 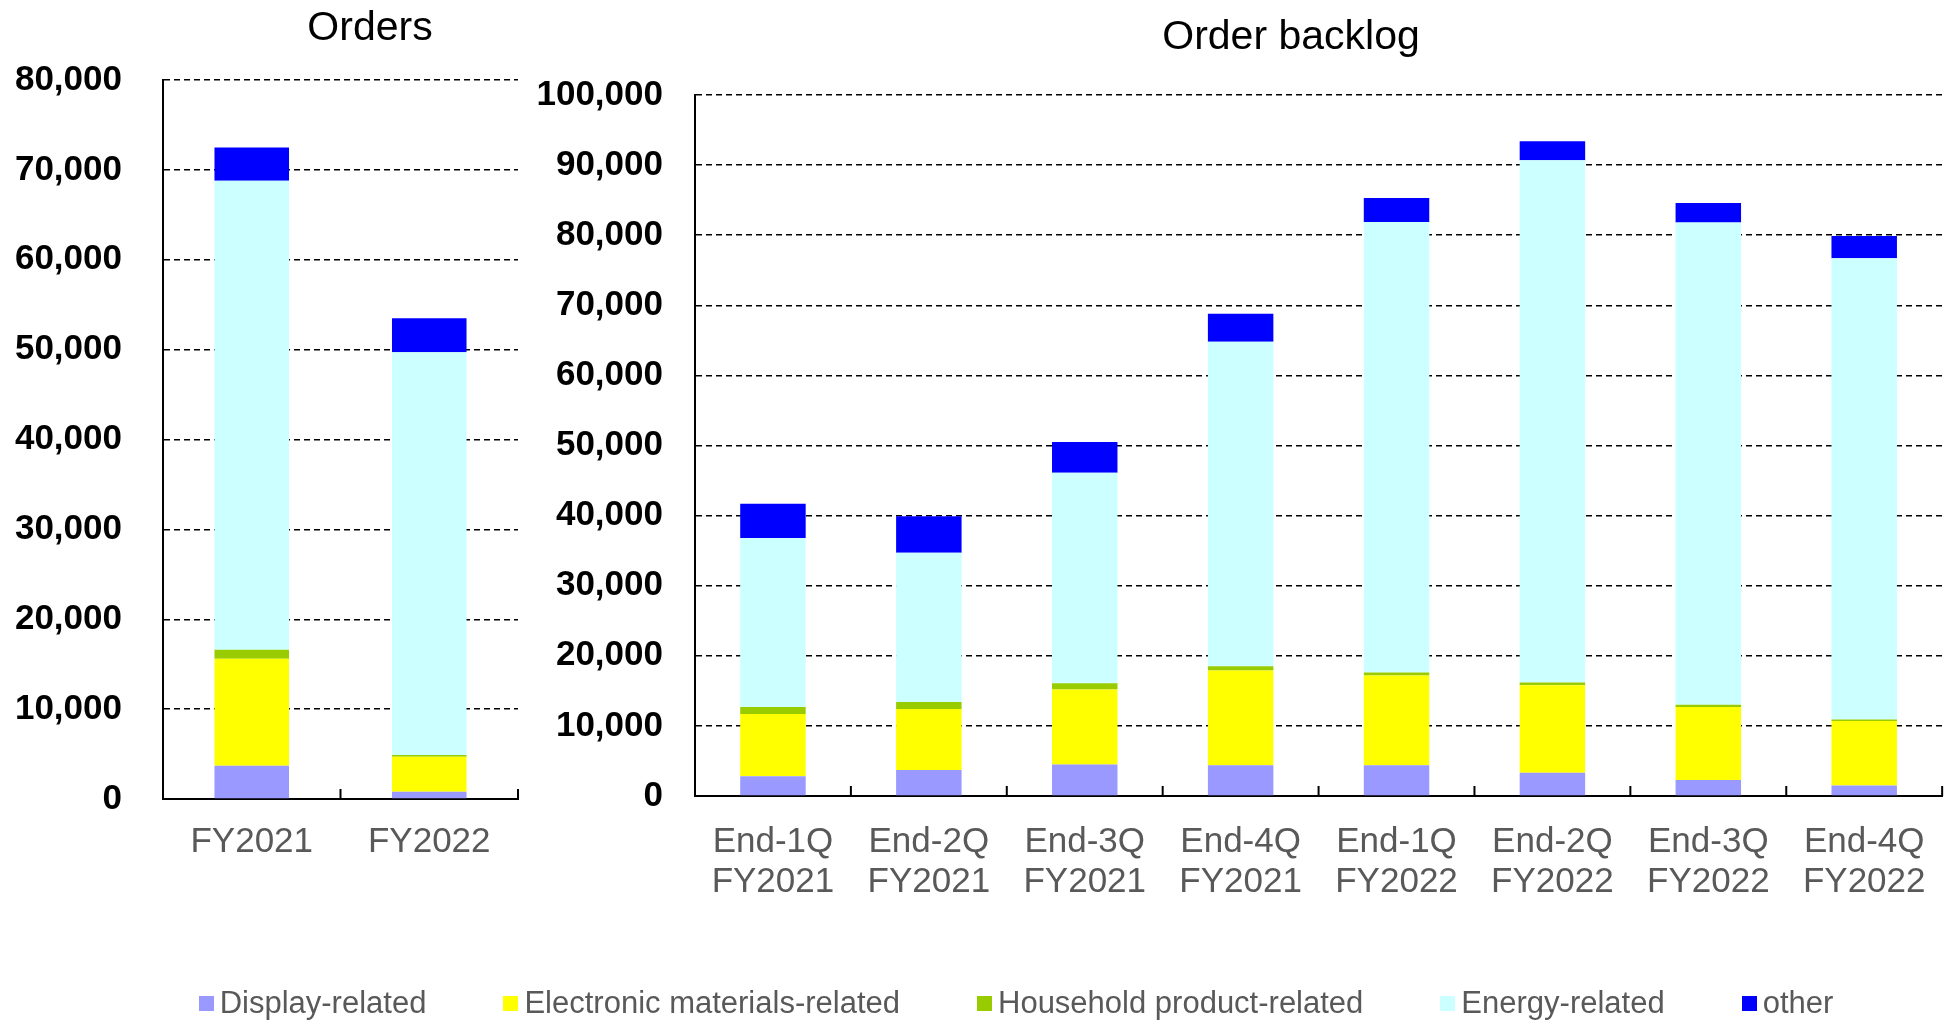 I want to click on legend-label: Energy-related, so click(x=1563, y=1002).